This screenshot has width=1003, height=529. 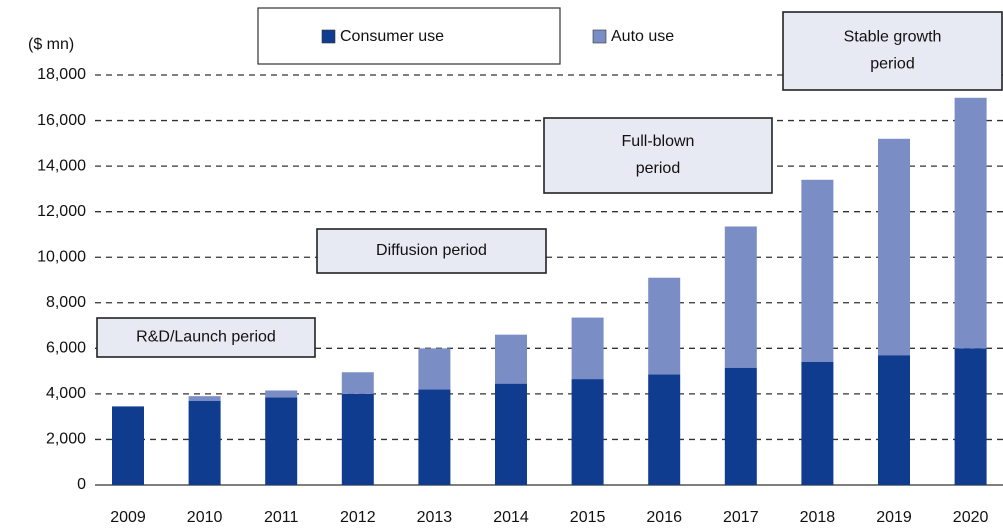 What do you see at coordinates (893, 37) in the screenshot?
I see `annotation-text: Stable growth` at bounding box center [893, 37].